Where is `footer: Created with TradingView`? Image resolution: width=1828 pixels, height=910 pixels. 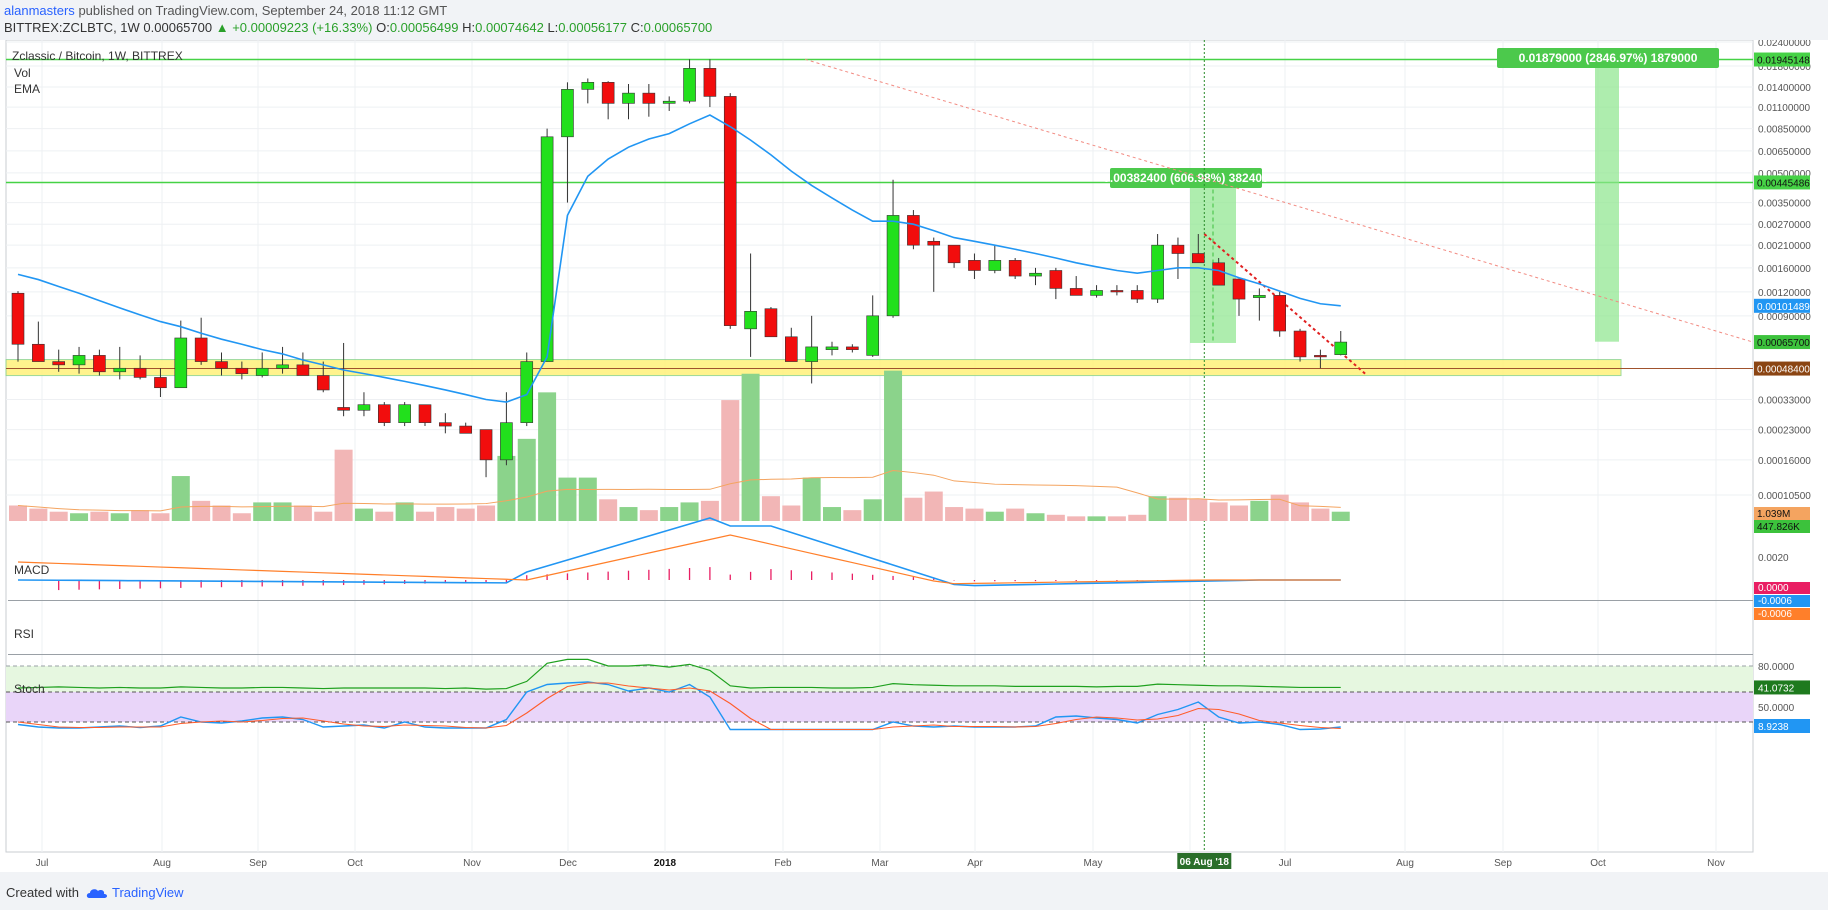 footer: Created with TradingView is located at coordinates (914, 892).